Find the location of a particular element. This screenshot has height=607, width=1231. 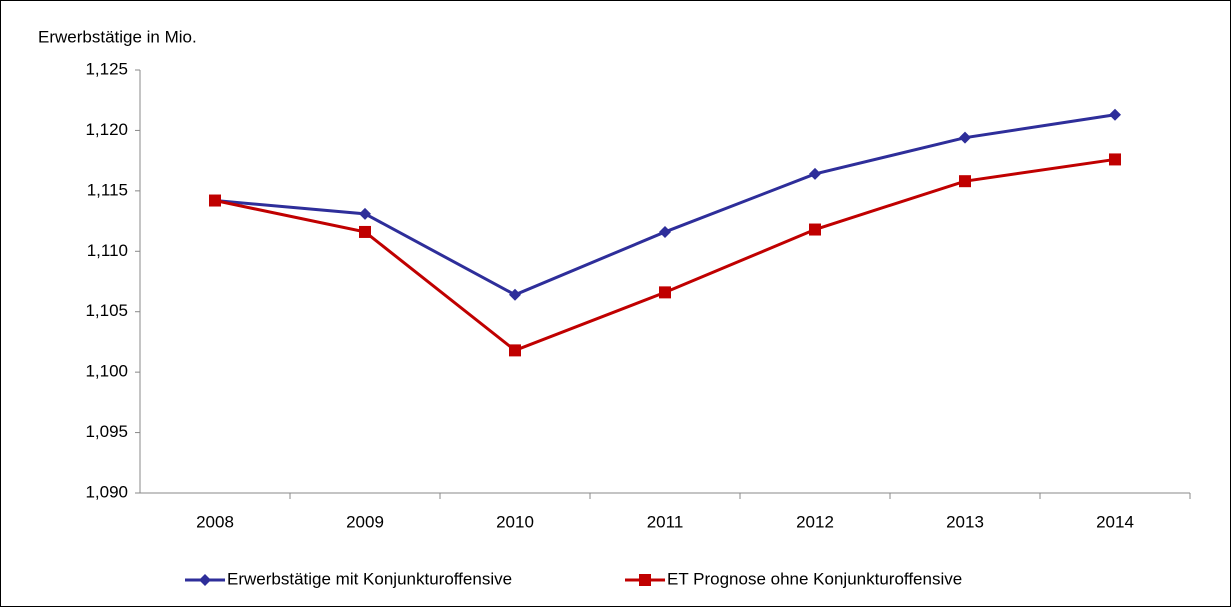

y-tick-label: 1,120 is located at coordinates (106, 129).